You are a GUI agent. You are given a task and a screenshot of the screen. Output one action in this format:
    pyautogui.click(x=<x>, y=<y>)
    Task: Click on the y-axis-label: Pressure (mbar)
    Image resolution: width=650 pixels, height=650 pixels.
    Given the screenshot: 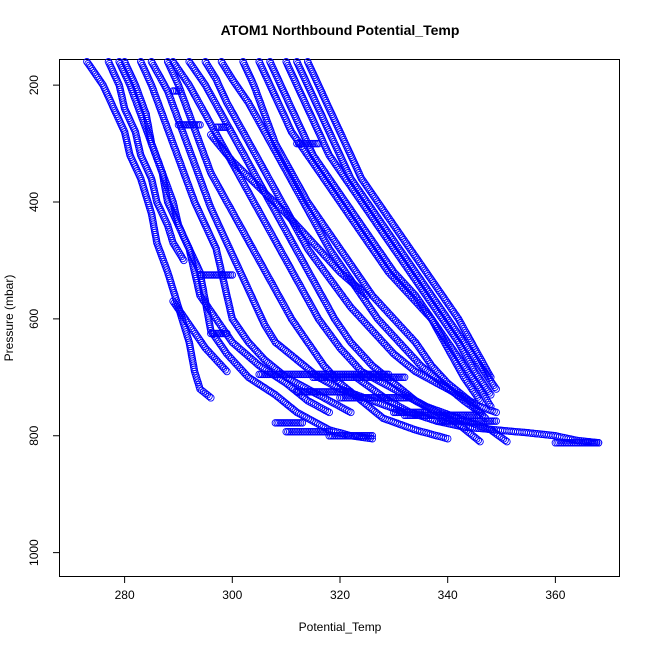 What is the action you would take?
    pyautogui.click(x=9, y=318)
    